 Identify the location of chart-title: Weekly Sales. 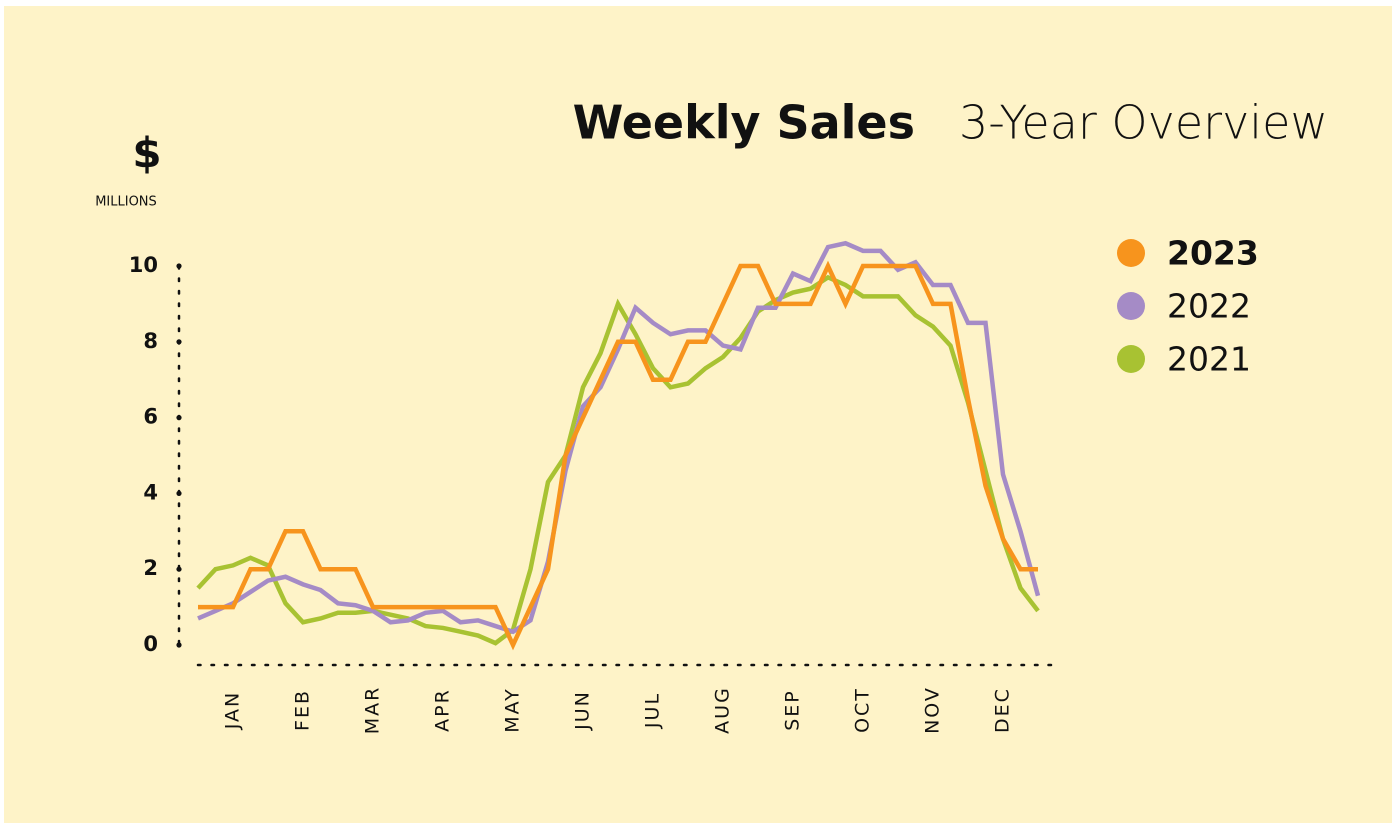
(744, 123).